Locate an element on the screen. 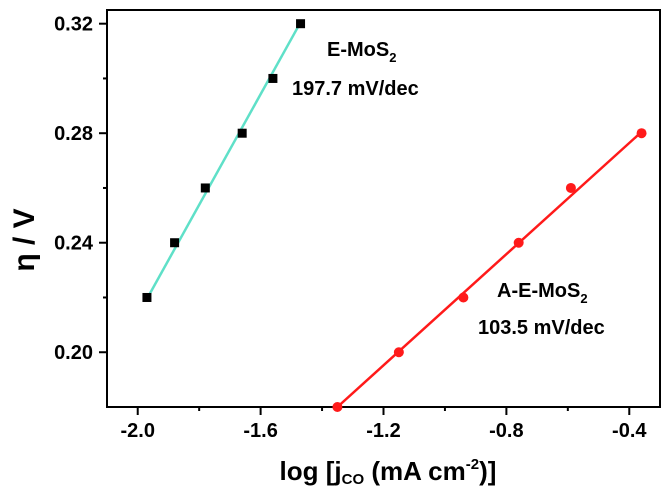  x-axis-title-pre: log [j is located at coordinates (311, 471).